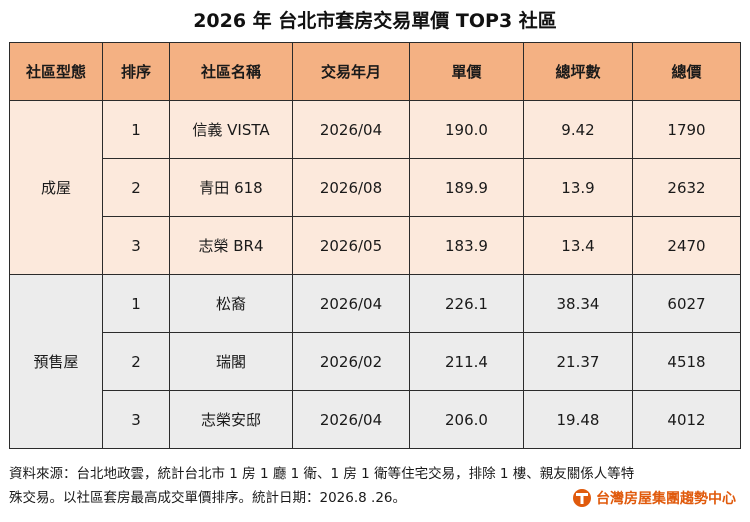 The height and width of the screenshot is (522, 750). What do you see at coordinates (375, 21) in the screenshot?
I see `page-title: 2026 年 台北市套房交易單價 TOP3 社區` at bounding box center [375, 21].